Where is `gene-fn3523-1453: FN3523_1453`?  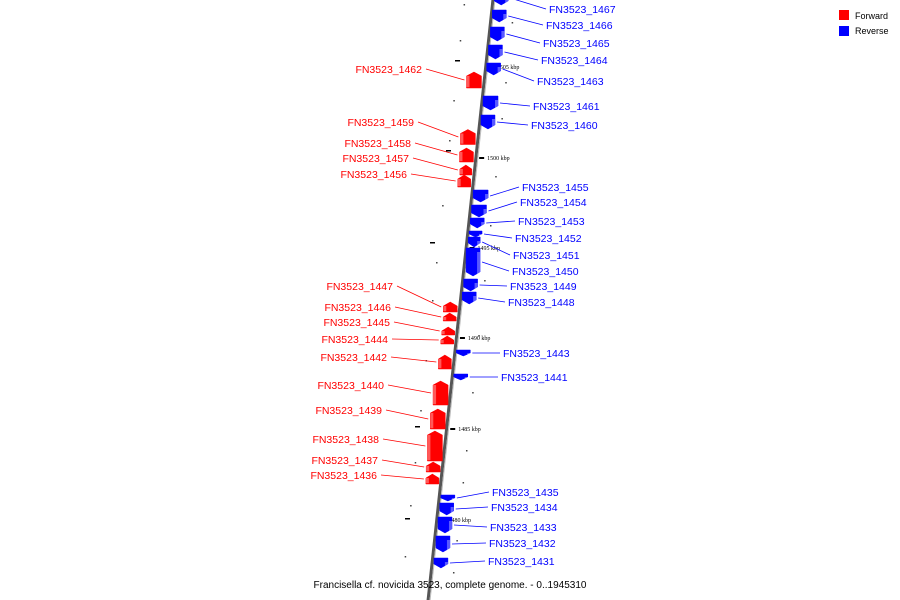
gene-fn3523-1453: FN3523_1453 is located at coordinates (527, 222).